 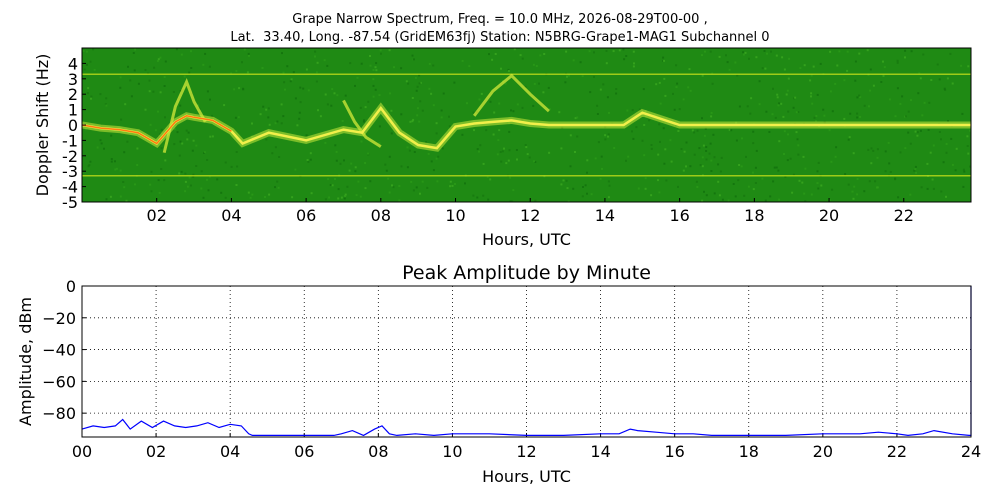 What do you see at coordinates (674, 451) in the screenshot?
I see `amplitude-x-tick-label: 16` at bounding box center [674, 451].